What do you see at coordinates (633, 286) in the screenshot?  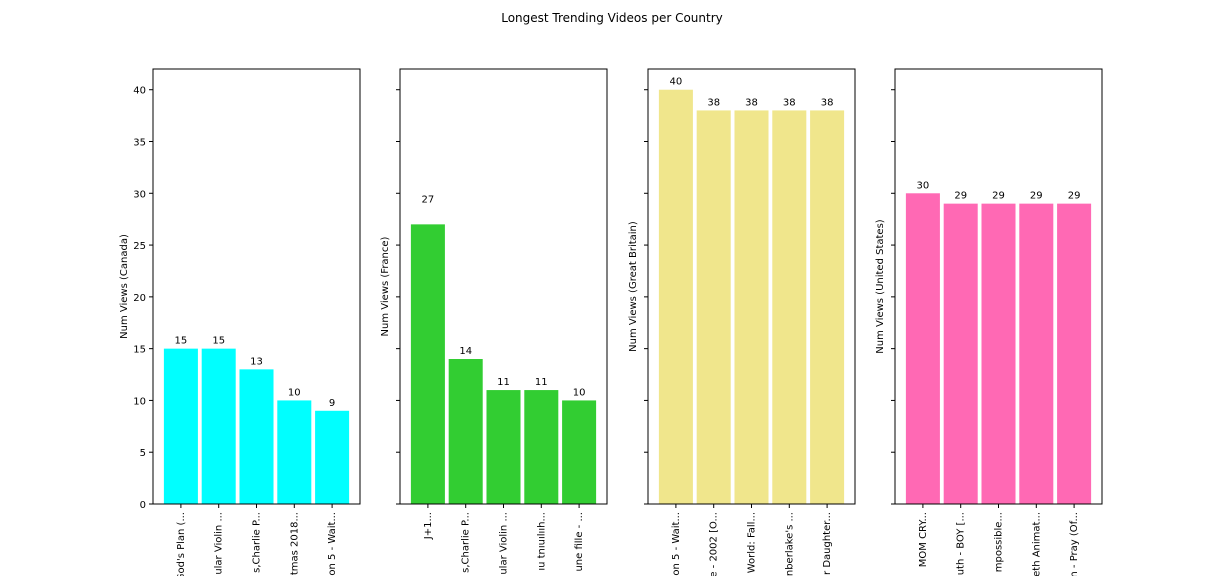 I see `y-axis-label: Num Views (Great Britain)` at bounding box center [633, 286].